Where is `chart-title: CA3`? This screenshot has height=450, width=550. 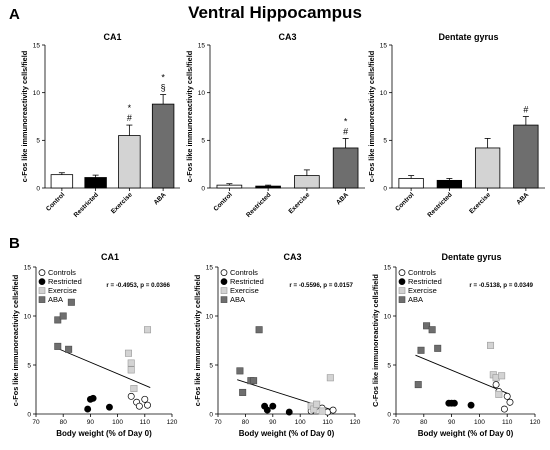 chart-title: CA3 is located at coordinates (287, 37).